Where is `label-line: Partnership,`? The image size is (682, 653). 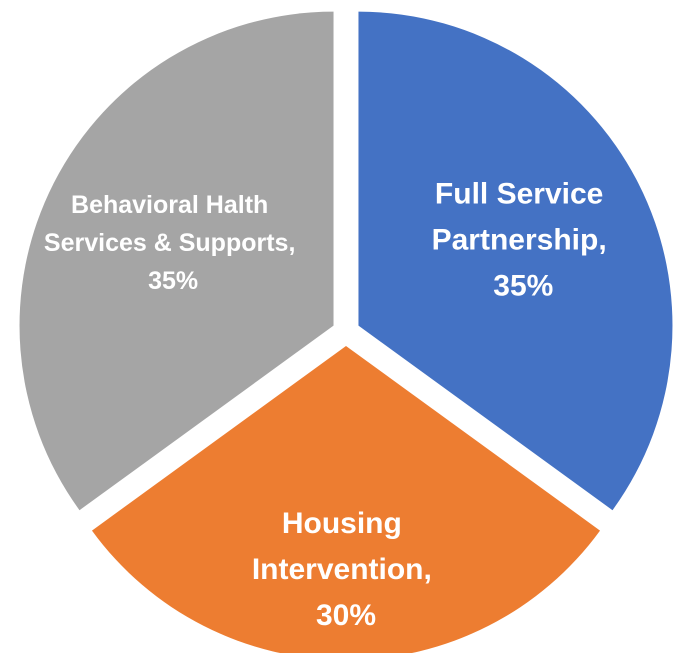 label-line: Partnership, is located at coordinates (523, 240).